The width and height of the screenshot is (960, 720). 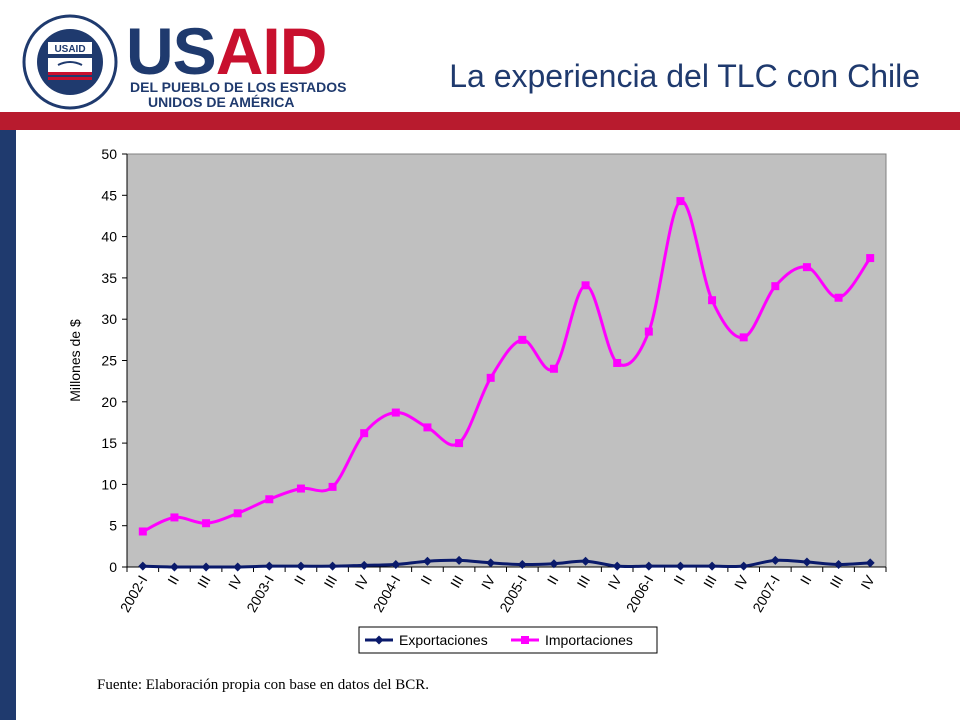 I want to click on x-tick-label: 2005-I, so click(x=513, y=594).